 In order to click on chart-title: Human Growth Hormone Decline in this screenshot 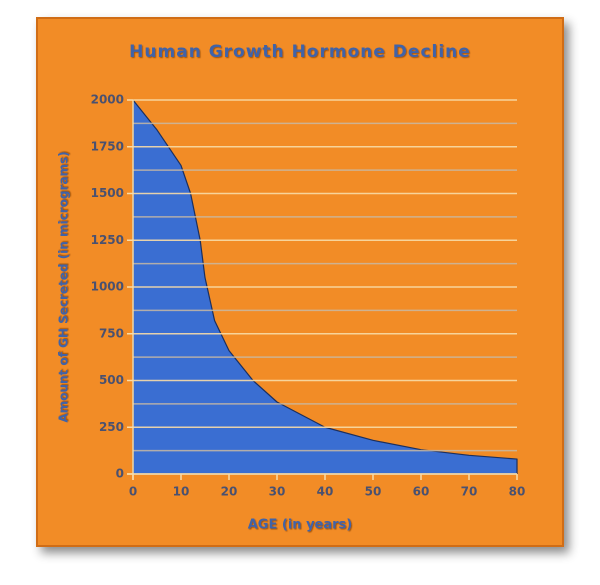, I will do `click(300, 52)`.